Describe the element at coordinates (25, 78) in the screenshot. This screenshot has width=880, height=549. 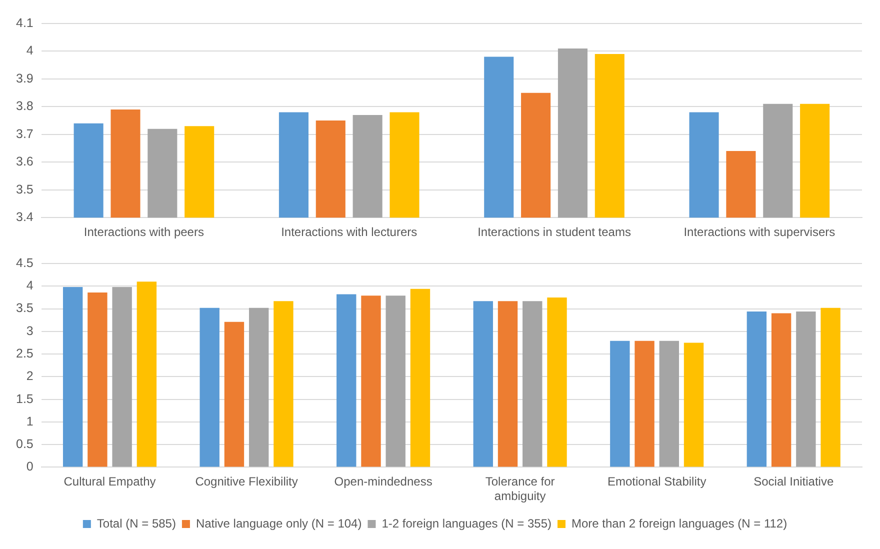
I see `y-tick-label: 3.9` at that location.